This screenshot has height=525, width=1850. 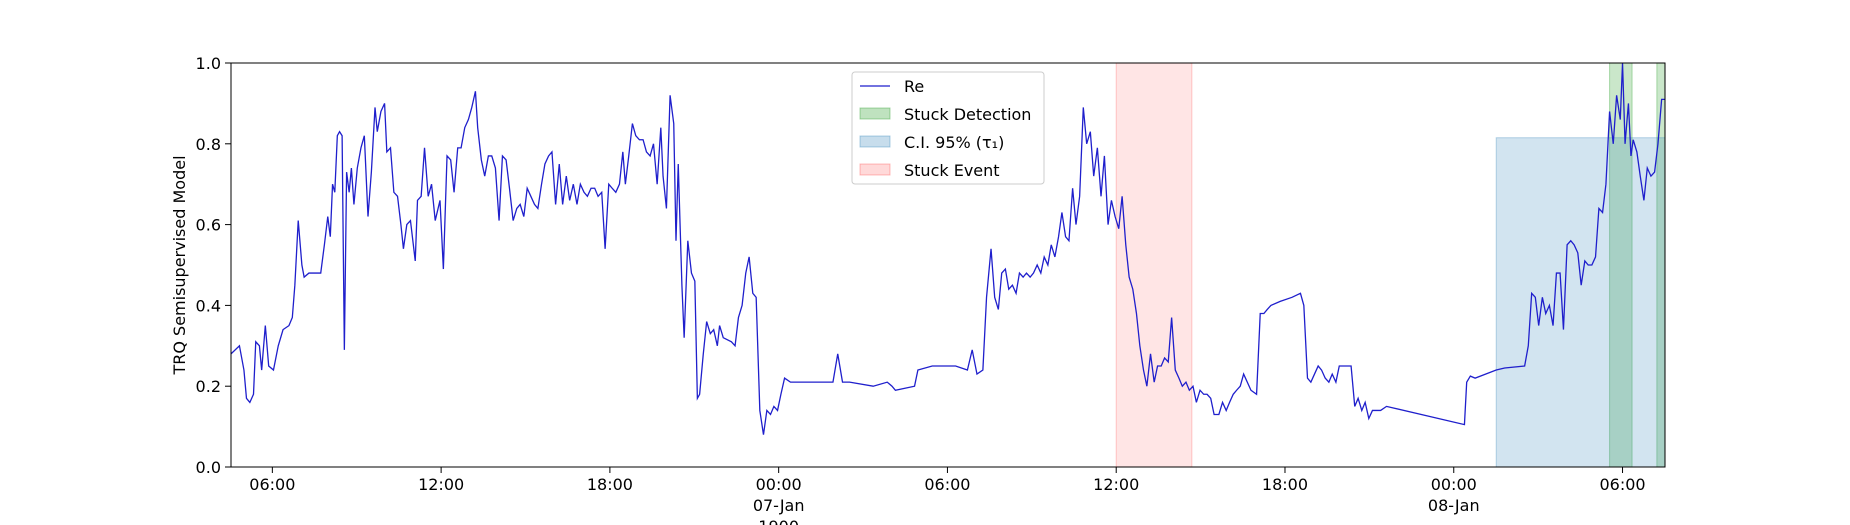 I want to click on y-tick-label: 0.2, so click(x=208, y=386).